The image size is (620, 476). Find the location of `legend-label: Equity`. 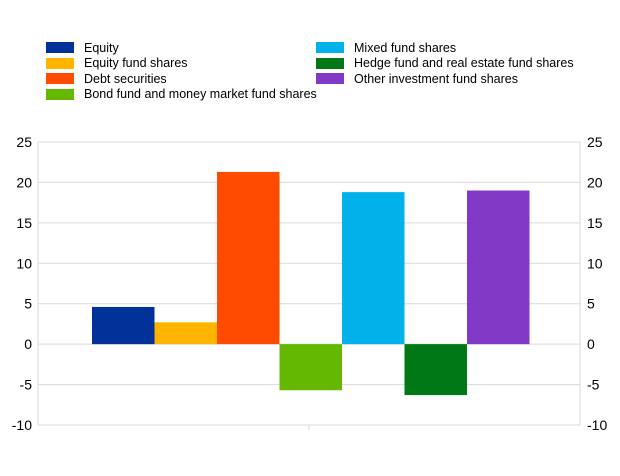

legend-label: Equity is located at coordinates (101, 47).